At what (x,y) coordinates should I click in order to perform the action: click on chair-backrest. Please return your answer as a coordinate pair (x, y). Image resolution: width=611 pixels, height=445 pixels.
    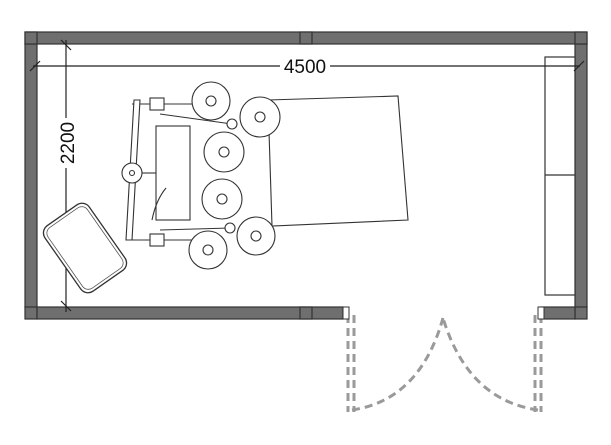
    Looking at the image, I should click on (338, 161).